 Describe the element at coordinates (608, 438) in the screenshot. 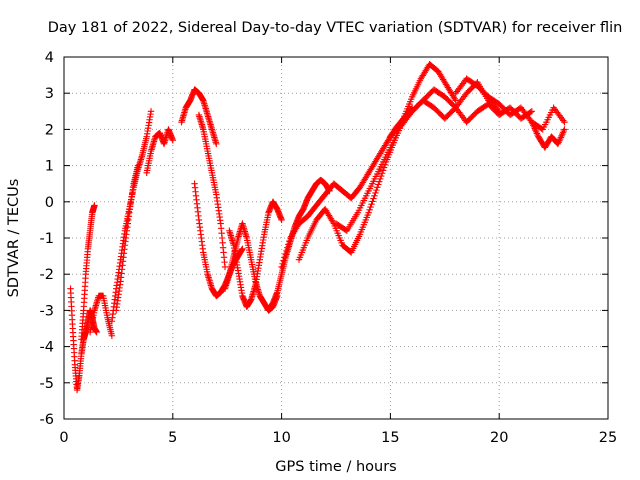

I see `x-tick-label: 25` at that location.